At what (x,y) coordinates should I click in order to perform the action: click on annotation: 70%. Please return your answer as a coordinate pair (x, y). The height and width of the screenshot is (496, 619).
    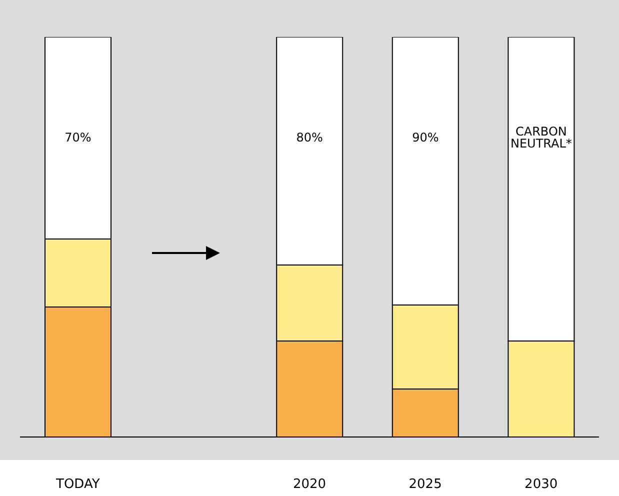
    Looking at the image, I should click on (78, 137).